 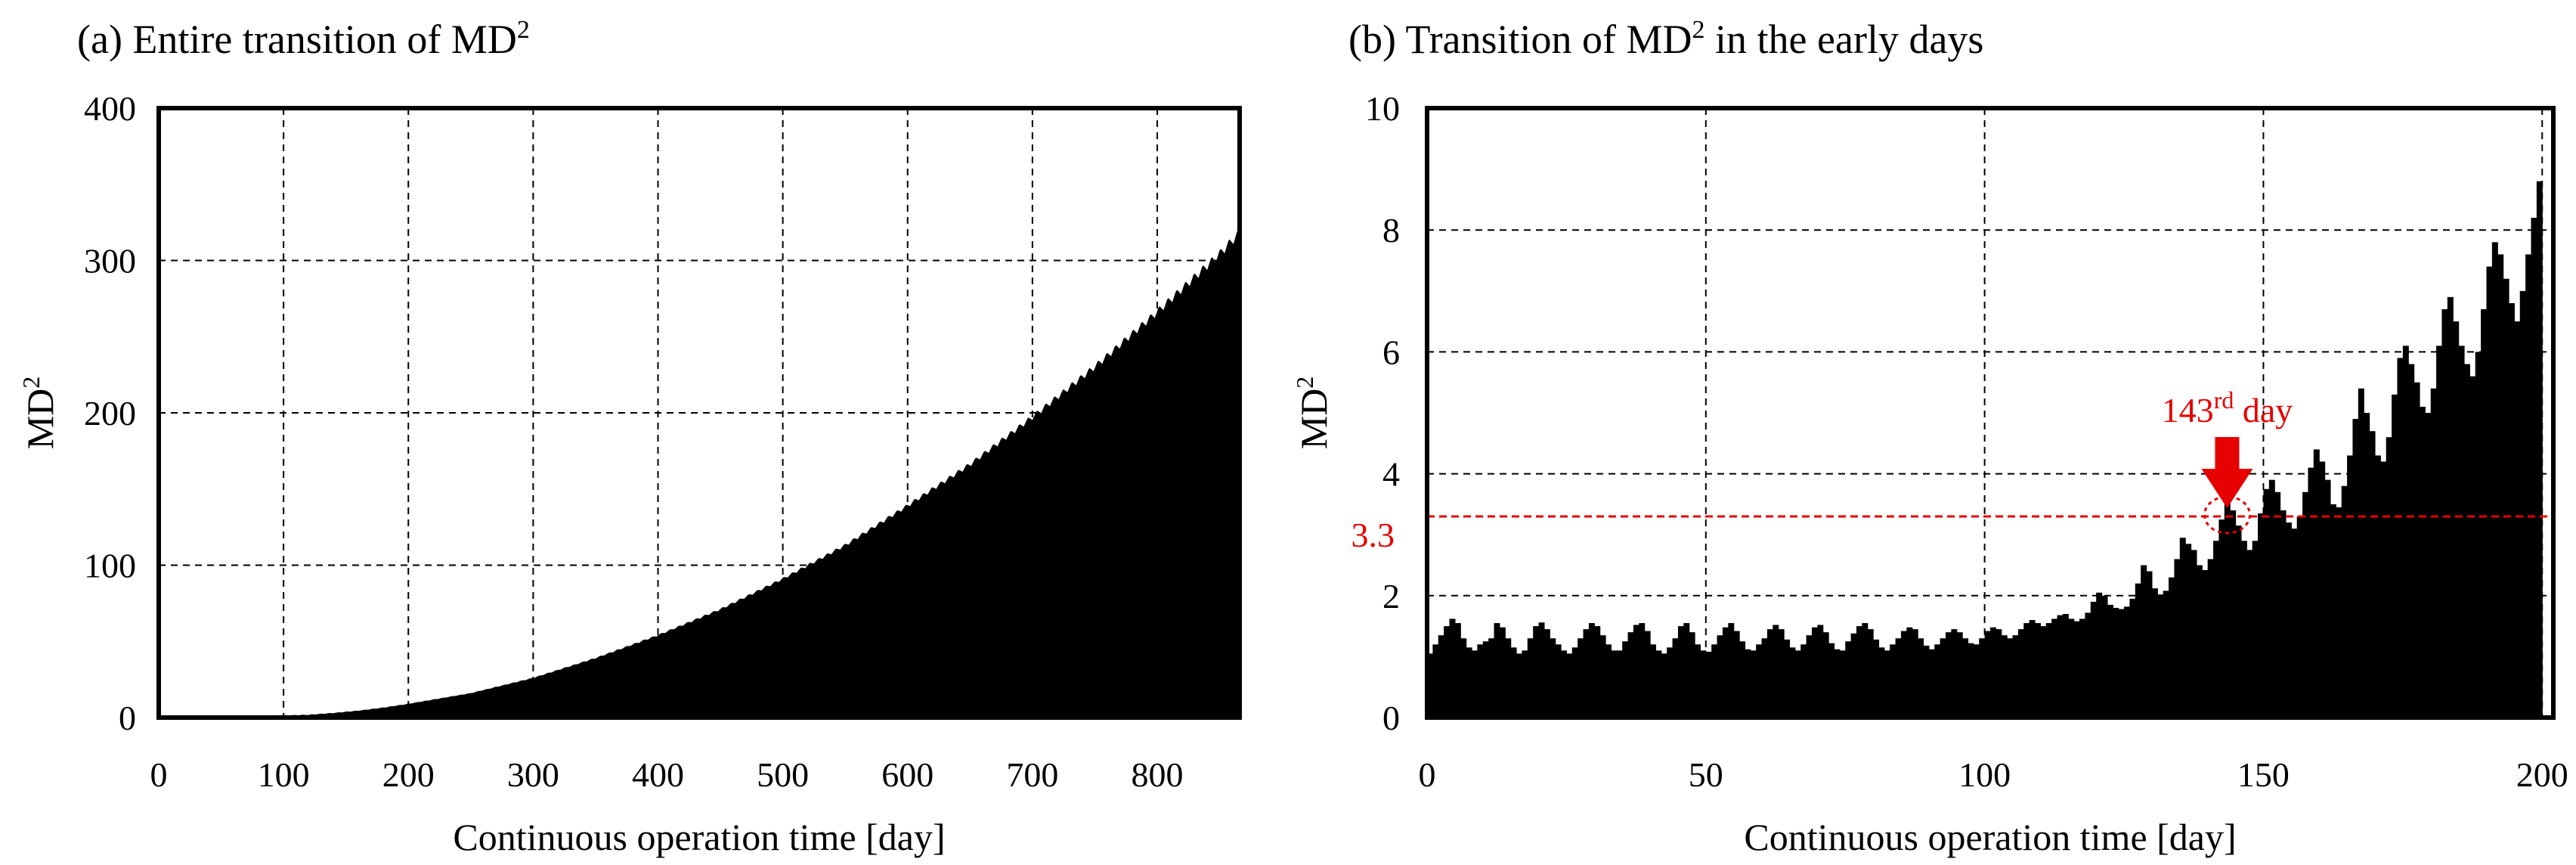 I want to click on panel-b-x-tick-label: 100, so click(x=1985, y=774).